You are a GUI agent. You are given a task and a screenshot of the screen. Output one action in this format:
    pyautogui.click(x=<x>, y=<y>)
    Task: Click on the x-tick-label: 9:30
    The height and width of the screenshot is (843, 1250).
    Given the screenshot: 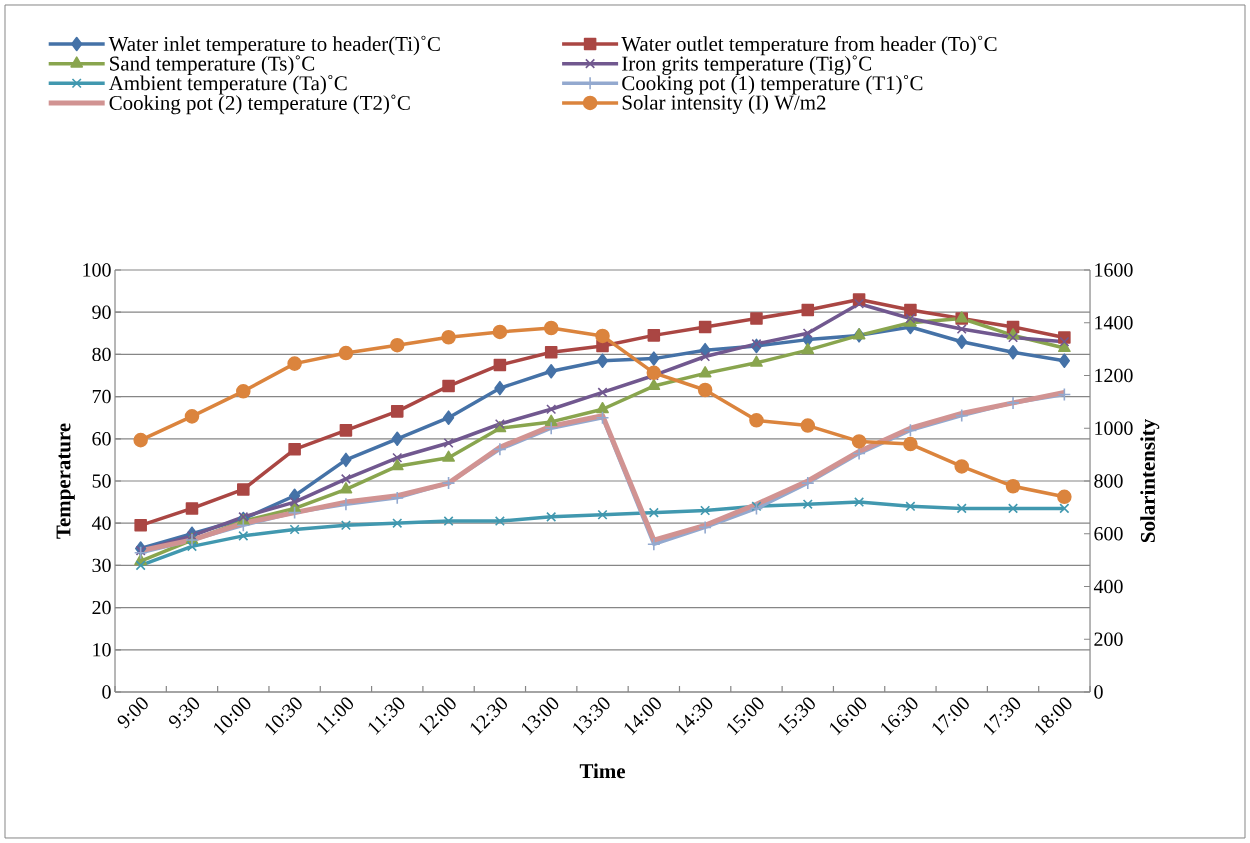 What is the action you would take?
    pyautogui.click(x=184, y=713)
    